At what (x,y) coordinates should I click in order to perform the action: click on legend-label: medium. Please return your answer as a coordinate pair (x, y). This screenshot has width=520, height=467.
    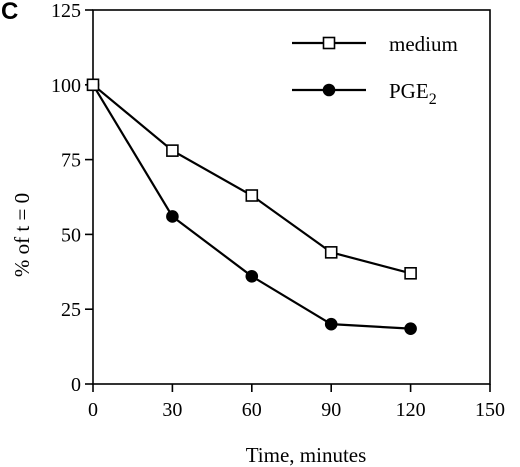
    Looking at the image, I should click on (423, 44).